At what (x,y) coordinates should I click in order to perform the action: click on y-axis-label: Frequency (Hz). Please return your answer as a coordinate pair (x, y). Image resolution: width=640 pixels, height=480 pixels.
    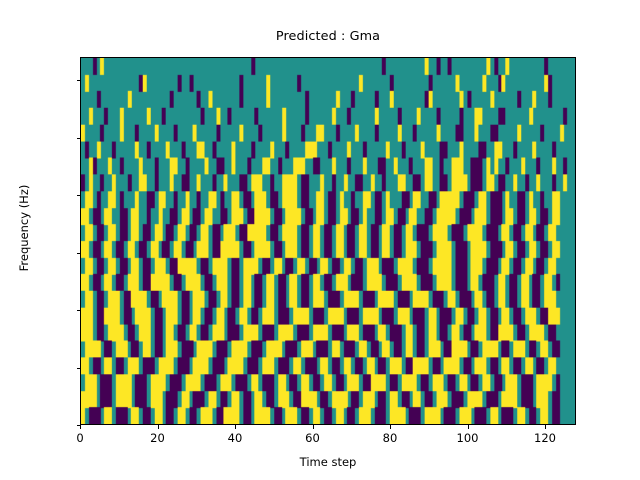
    Looking at the image, I should click on (24, 228).